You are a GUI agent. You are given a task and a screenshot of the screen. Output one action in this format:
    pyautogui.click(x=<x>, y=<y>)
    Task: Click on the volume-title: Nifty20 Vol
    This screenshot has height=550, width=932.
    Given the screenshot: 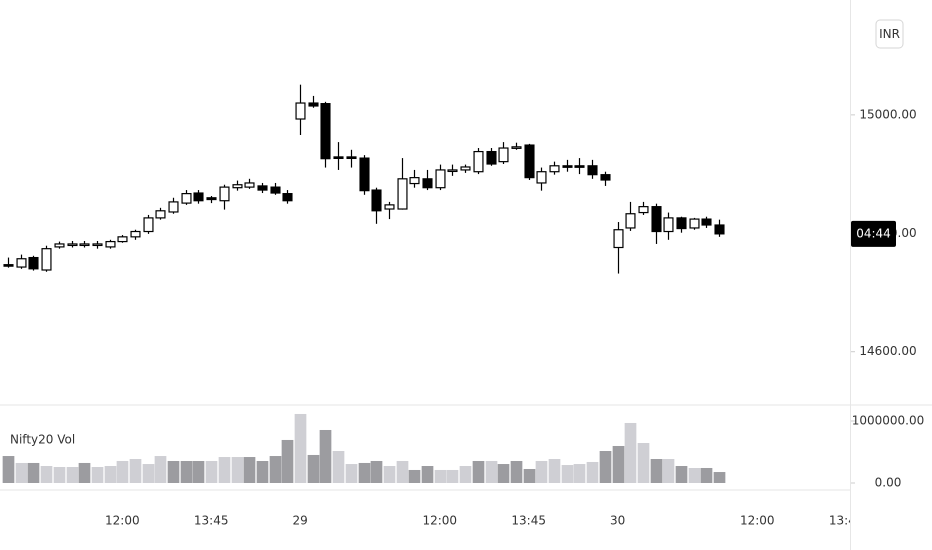 What is the action you would take?
    pyautogui.click(x=42, y=440)
    